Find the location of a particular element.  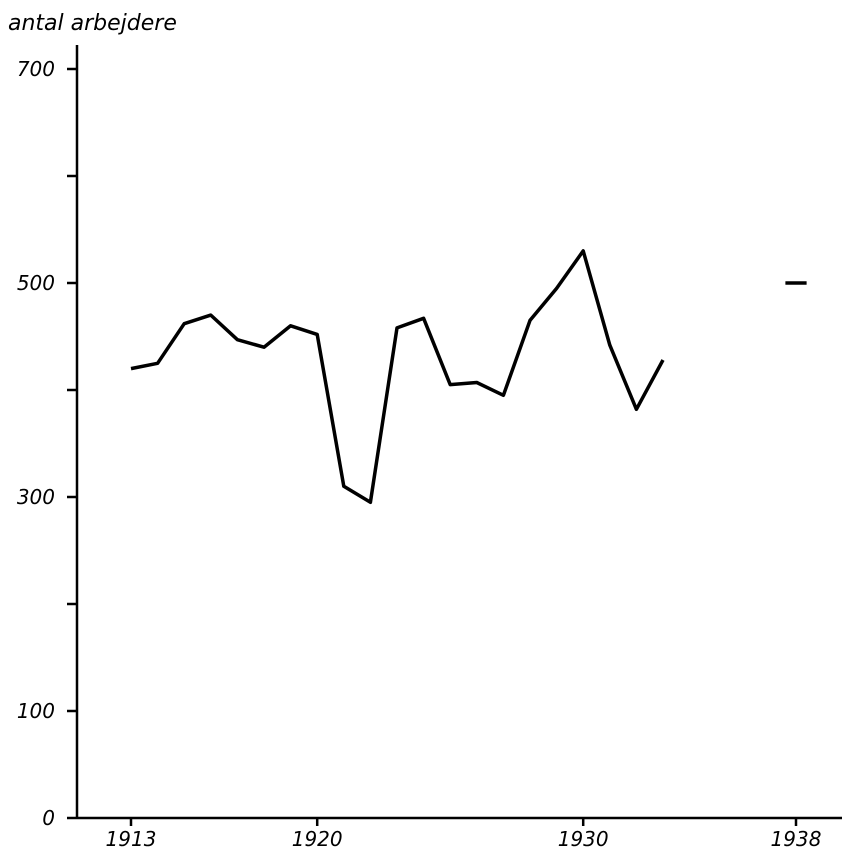

x-ticks: 1913 1920 1930 1938 is located at coordinates (464, 834).